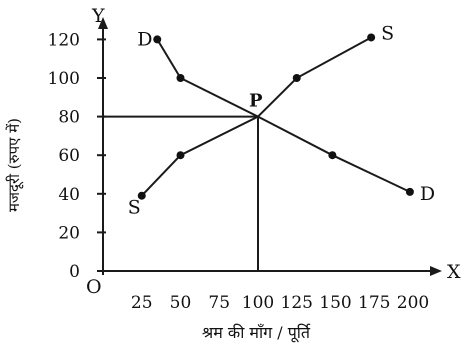 This screenshot has width=475, height=350. I want to click on x-tick-label: 150, so click(335, 303).